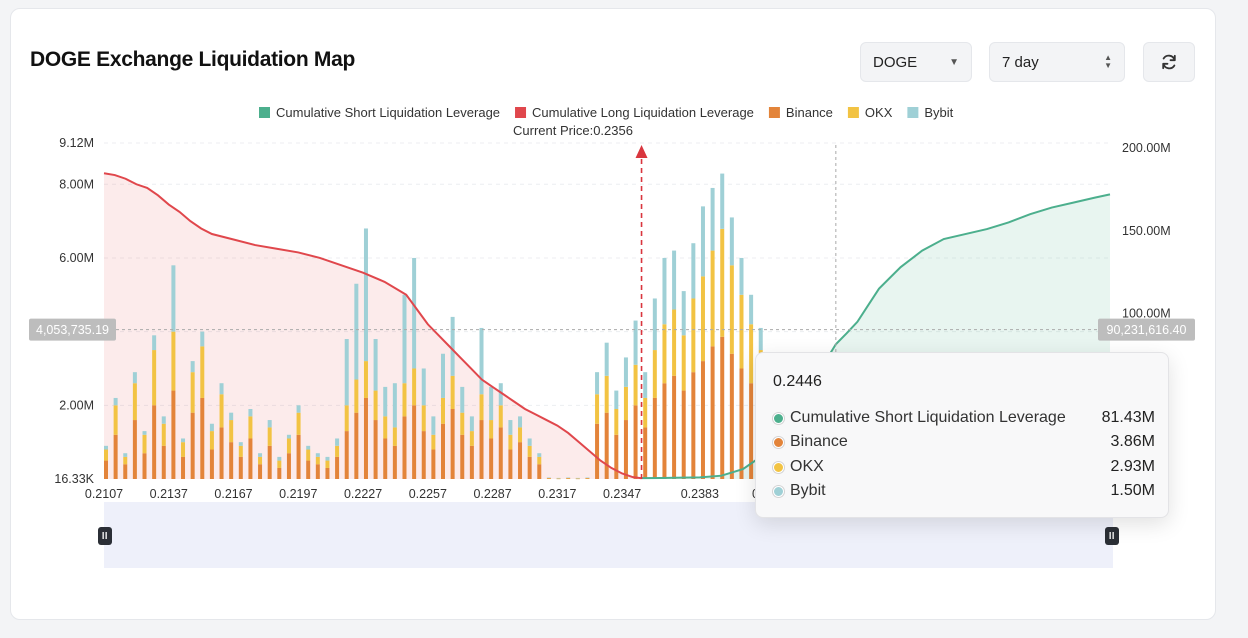 This screenshot has width=1248, height=638. Describe the element at coordinates (298, 494) in the screenshot. I see `x-tick: 0.2197` at that location.